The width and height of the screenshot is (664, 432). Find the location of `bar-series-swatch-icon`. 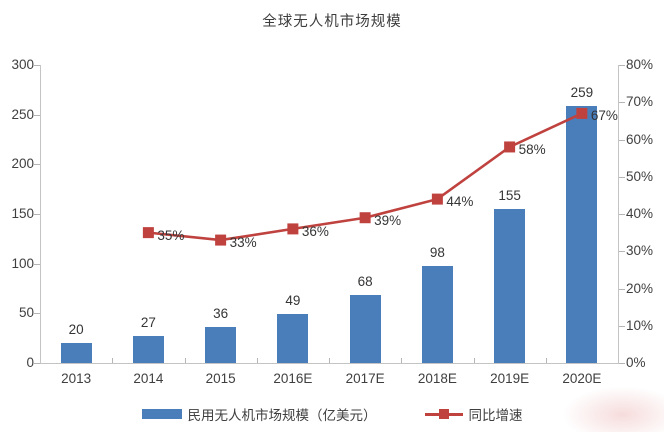

bar-series-swatch-icon is located at coordinates (161, 414).